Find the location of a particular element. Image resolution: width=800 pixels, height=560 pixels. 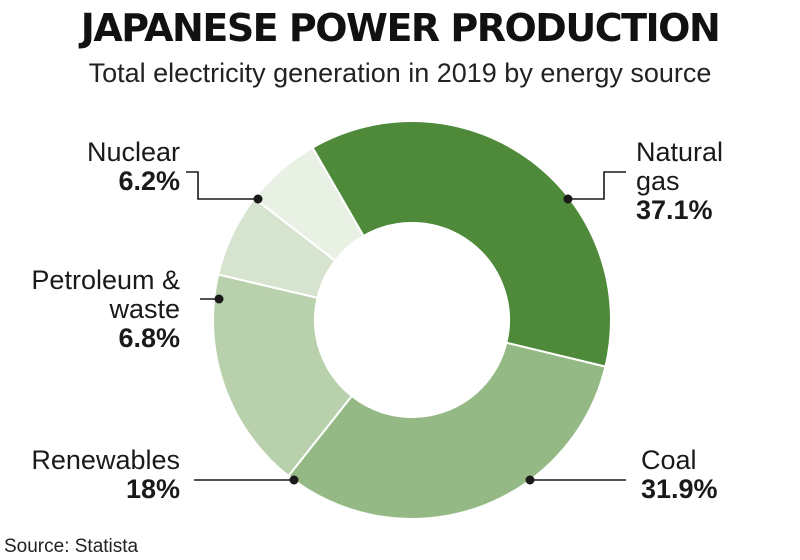

label-natural-gas-name-line2: gas is located at coordinates (658, 181).